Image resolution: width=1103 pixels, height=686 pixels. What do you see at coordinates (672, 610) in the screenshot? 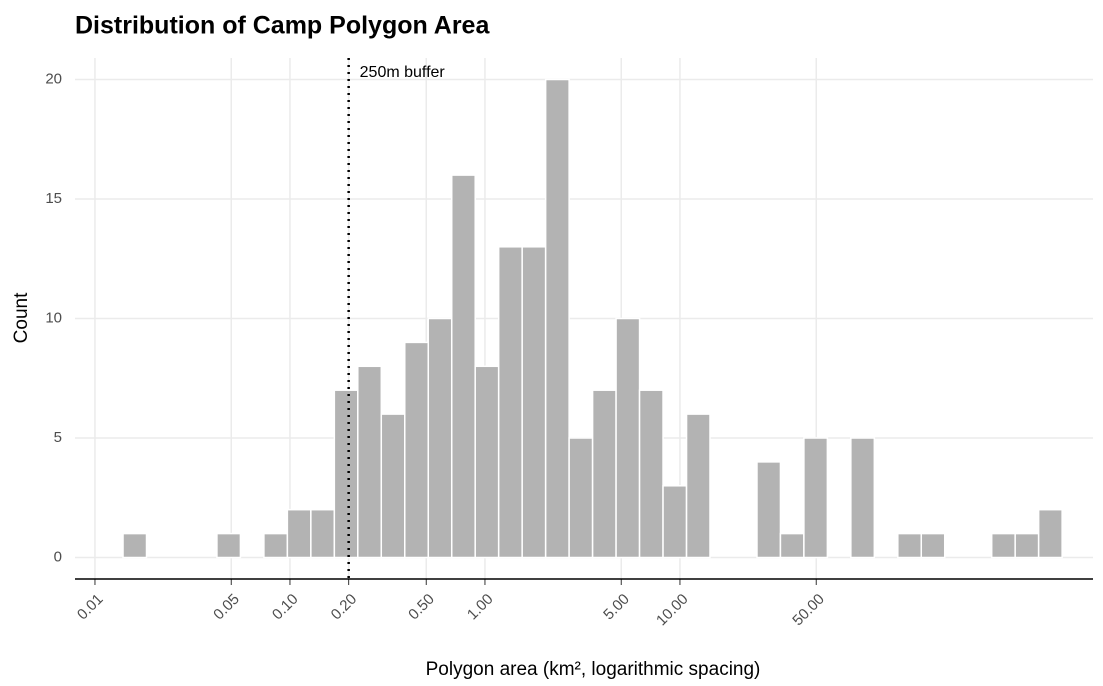
I see `x-tick-label: 10.00` at bounding box center [672, 610].